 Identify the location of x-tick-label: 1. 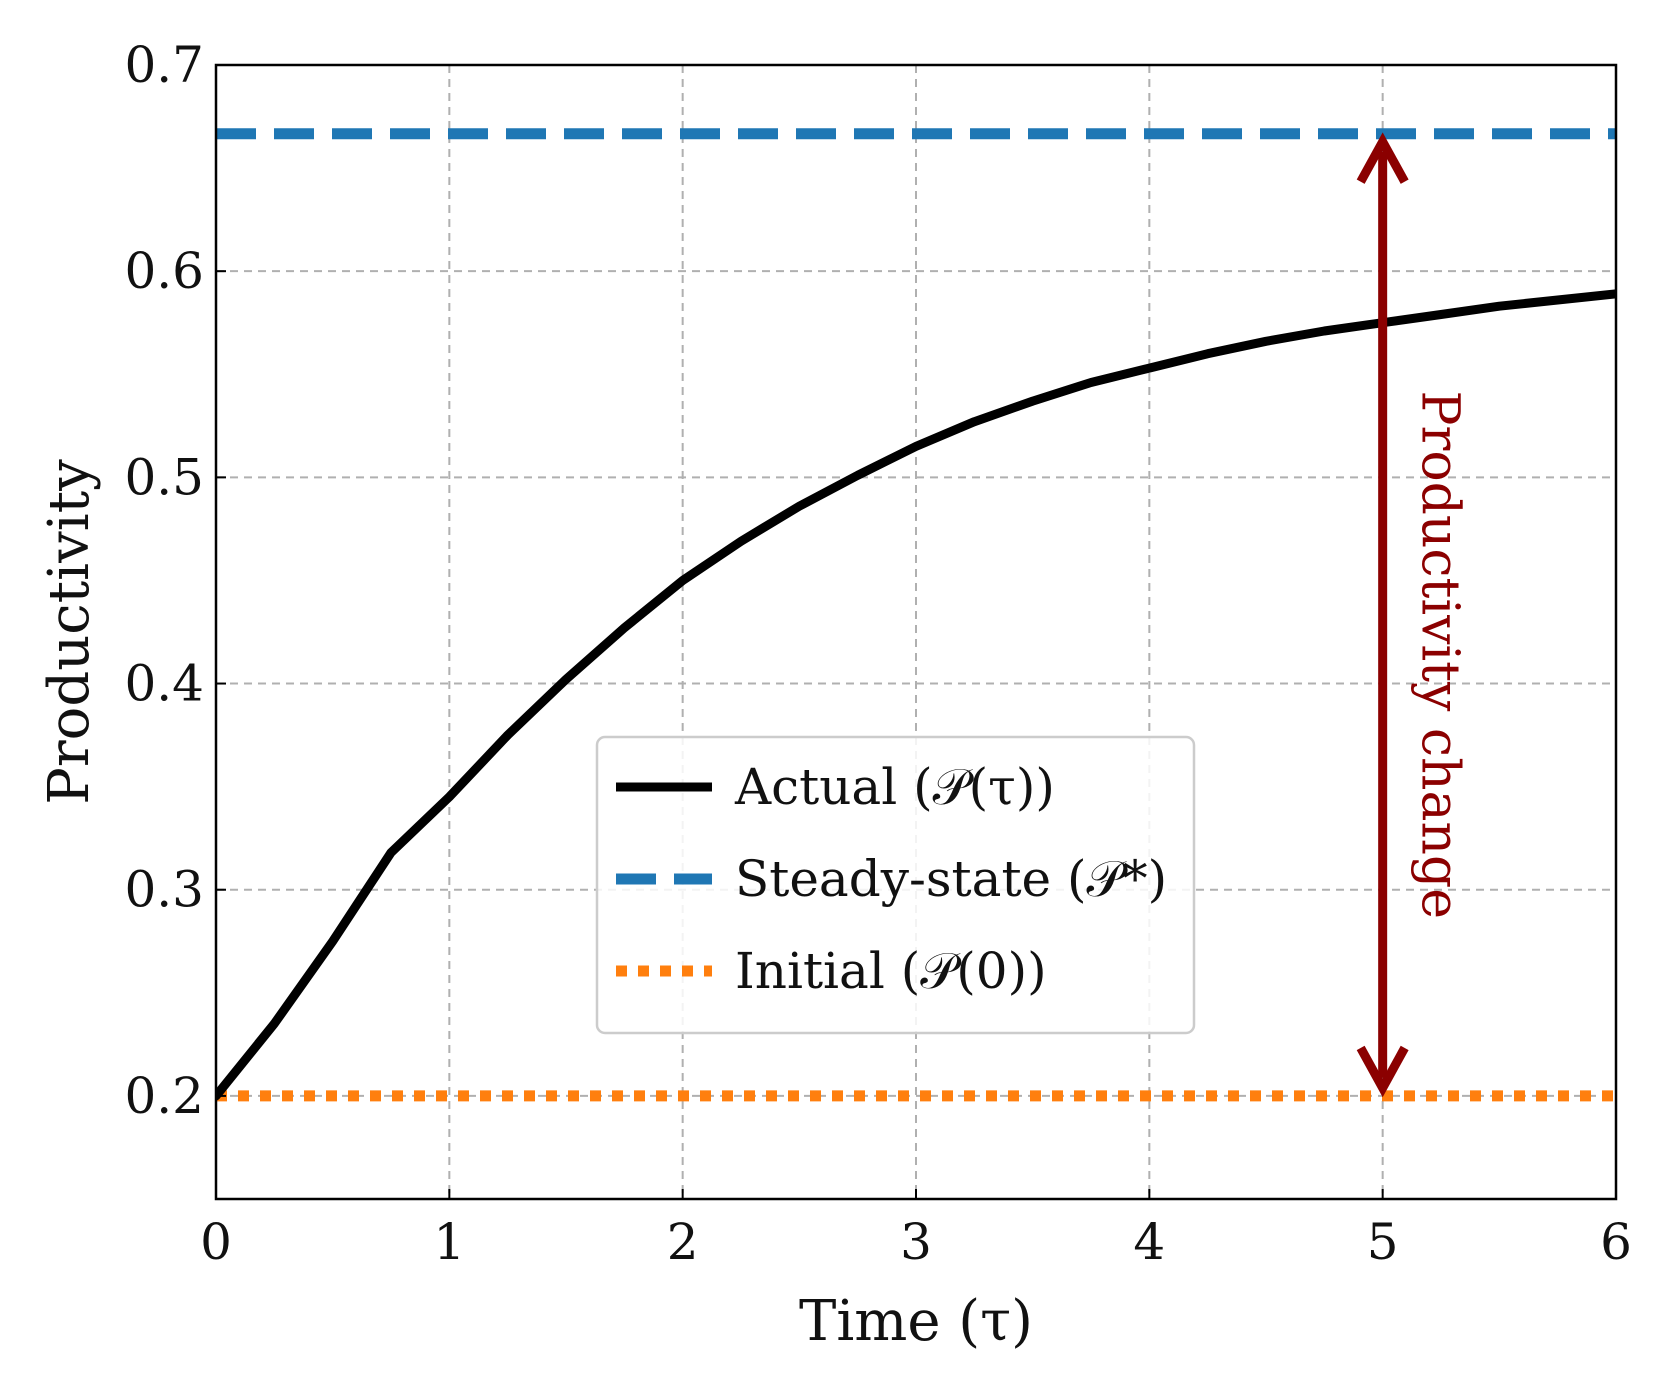
(449, 1242).